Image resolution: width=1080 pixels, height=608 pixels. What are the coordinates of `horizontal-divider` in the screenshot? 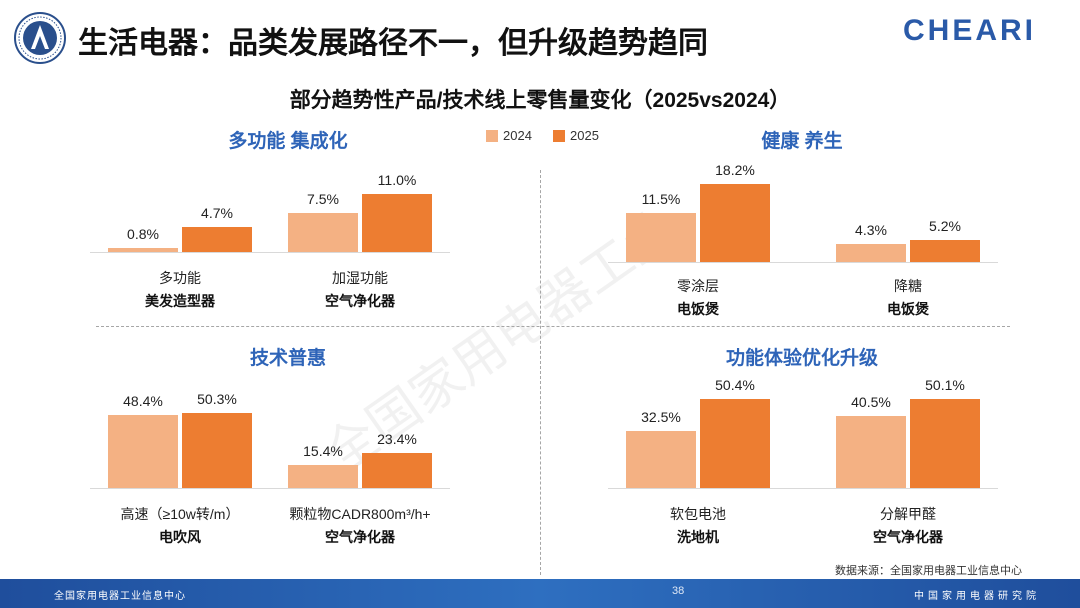 It's located at (553, 326).